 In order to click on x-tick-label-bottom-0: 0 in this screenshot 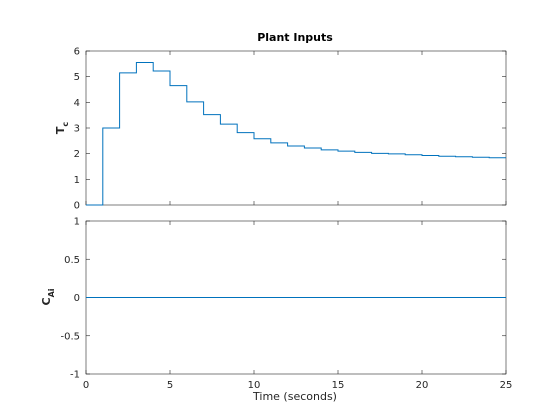, I will do `click(86, 385)`.